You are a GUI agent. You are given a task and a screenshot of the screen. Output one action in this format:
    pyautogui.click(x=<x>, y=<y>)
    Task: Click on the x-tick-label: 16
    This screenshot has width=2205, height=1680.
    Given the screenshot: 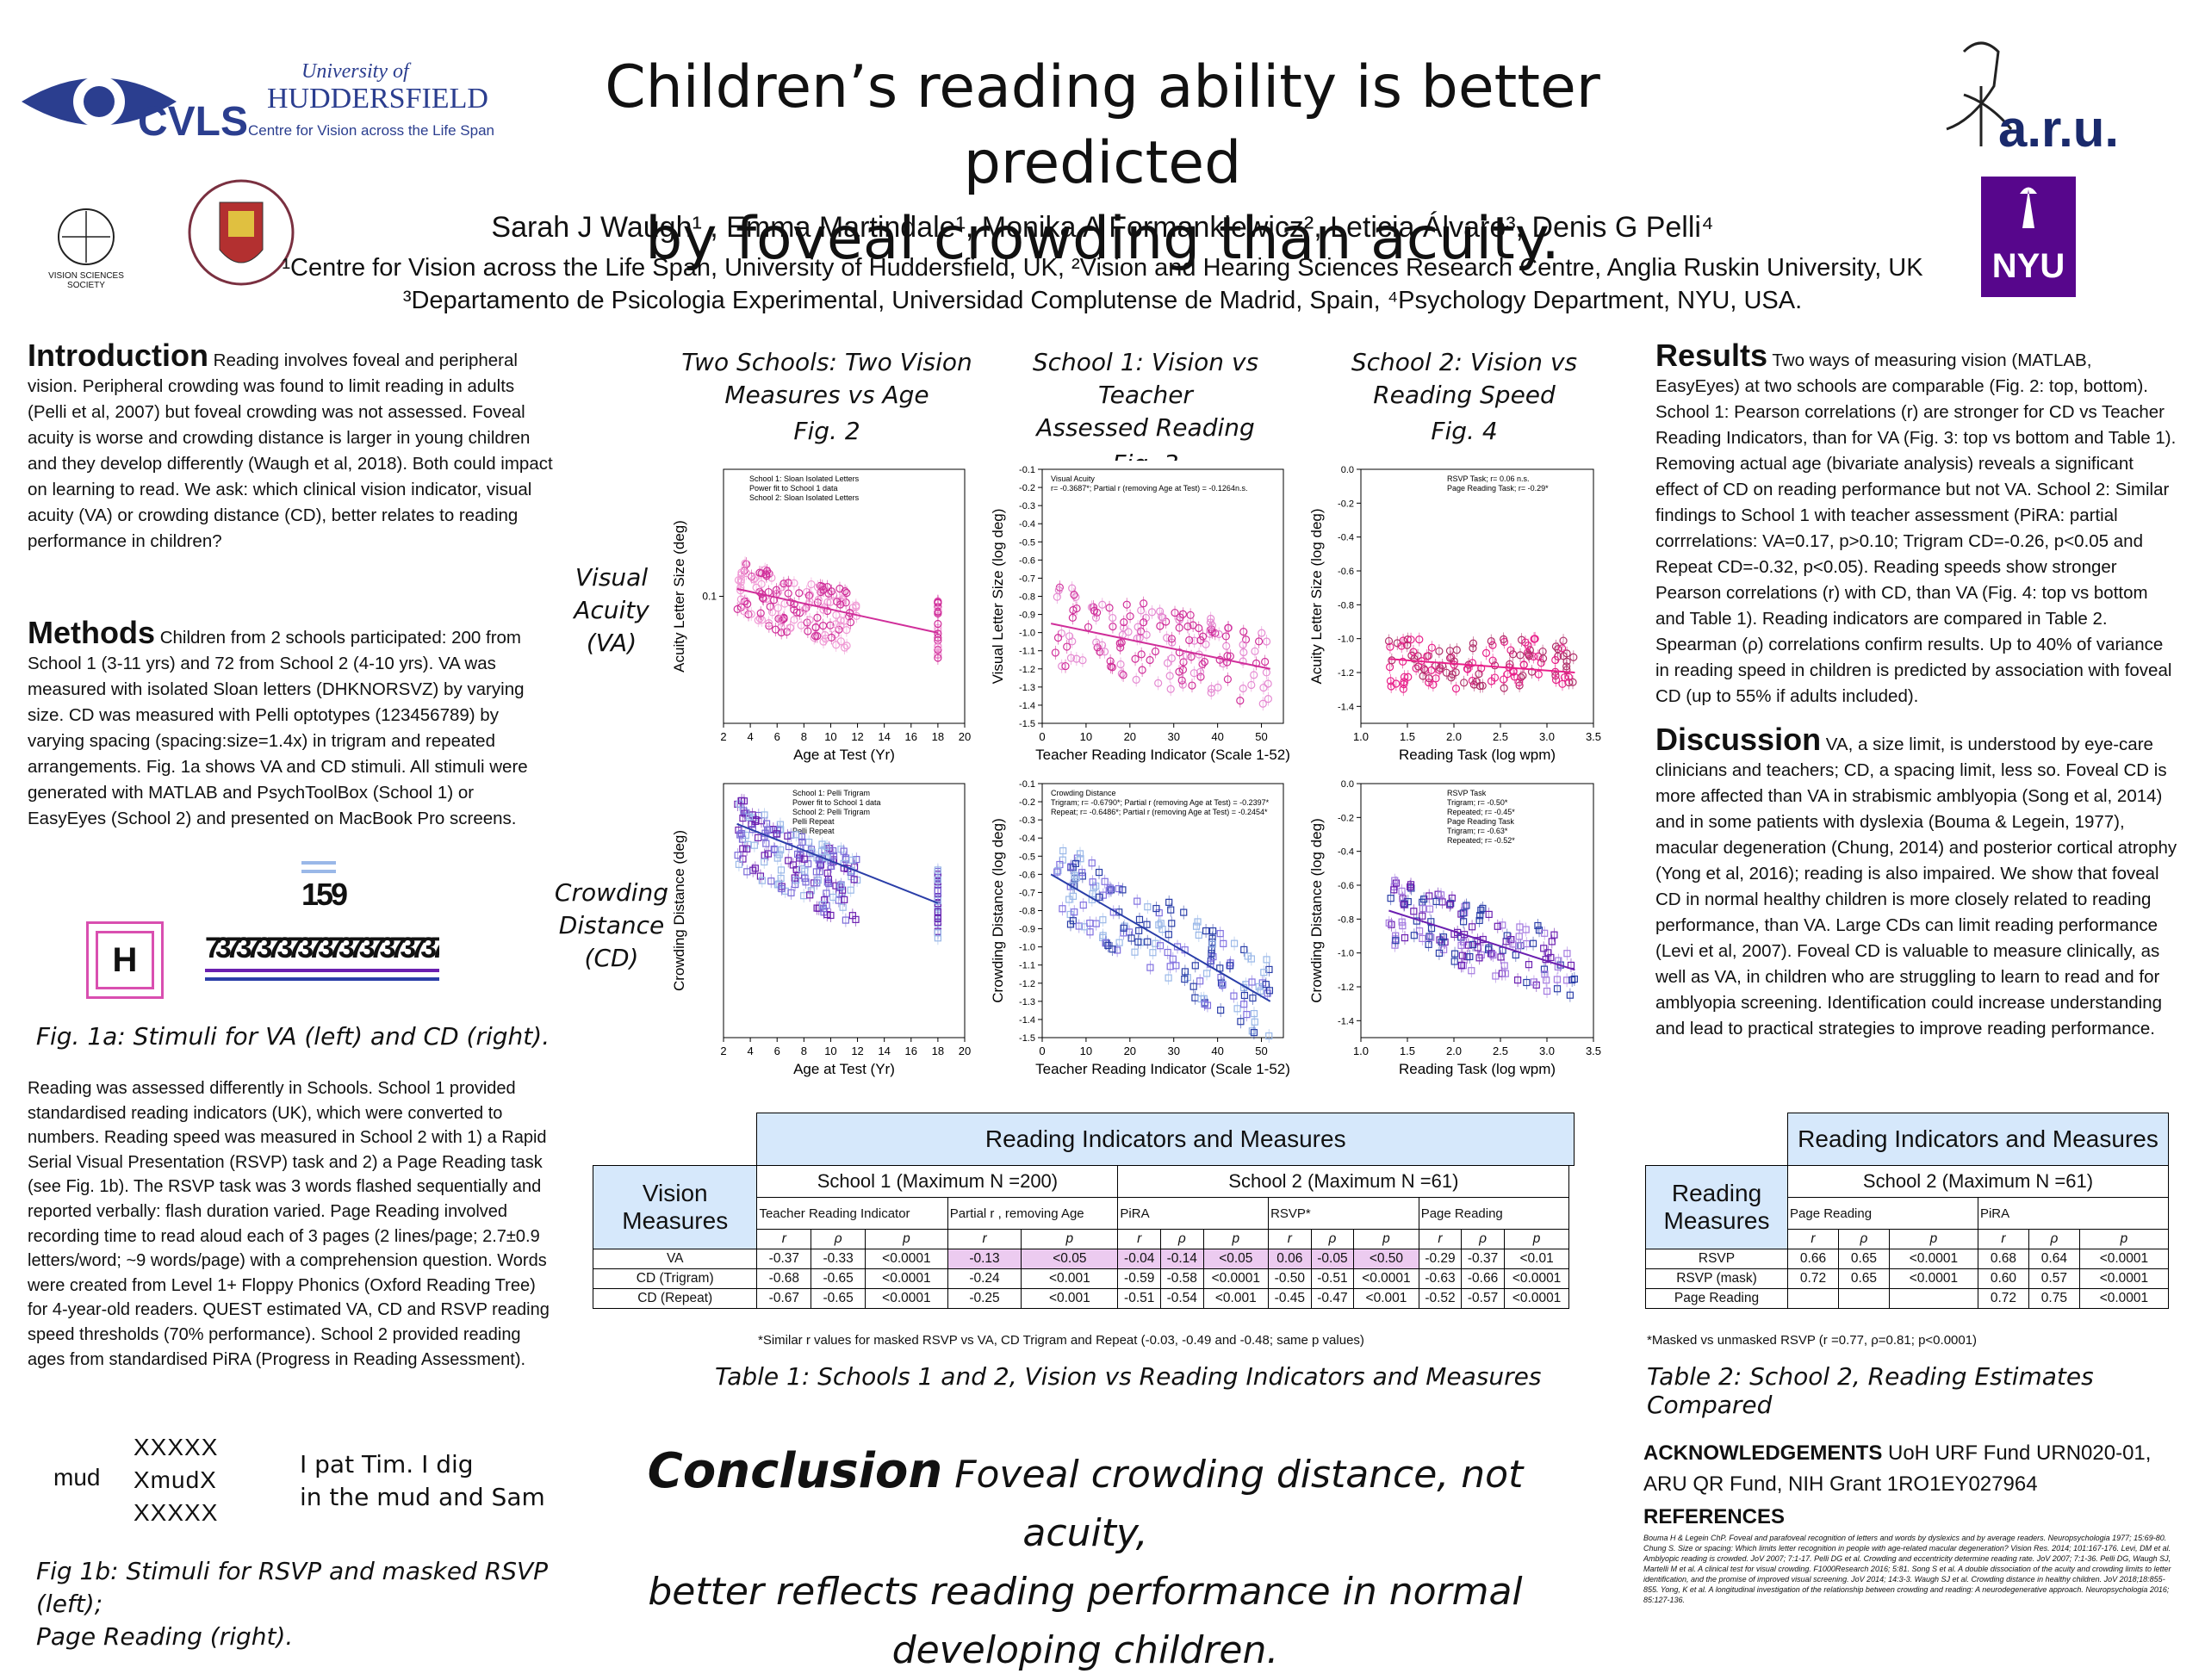 What is the action you would take?
    pyautogui.click(x=911, y=1051)
    